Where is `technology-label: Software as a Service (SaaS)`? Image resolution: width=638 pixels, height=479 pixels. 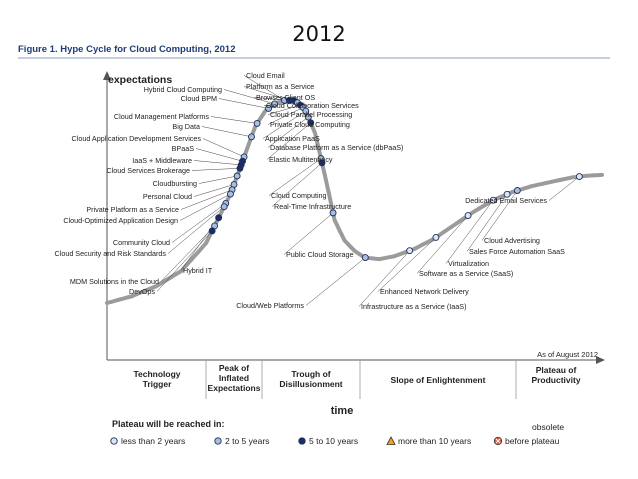 technology-label: Software as a Service (SaaS) is located at coordinates (466, 273).